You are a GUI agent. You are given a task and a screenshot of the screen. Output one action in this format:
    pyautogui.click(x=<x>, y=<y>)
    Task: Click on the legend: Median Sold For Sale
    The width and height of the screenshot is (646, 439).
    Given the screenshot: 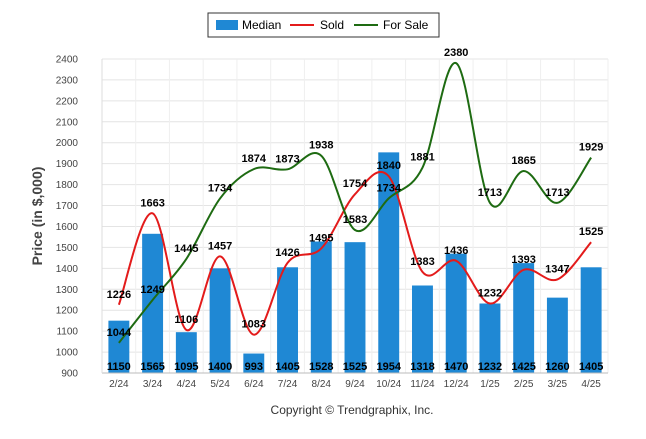 What is the action you would take?
    pyautogui.click(x=323, y=25)
    